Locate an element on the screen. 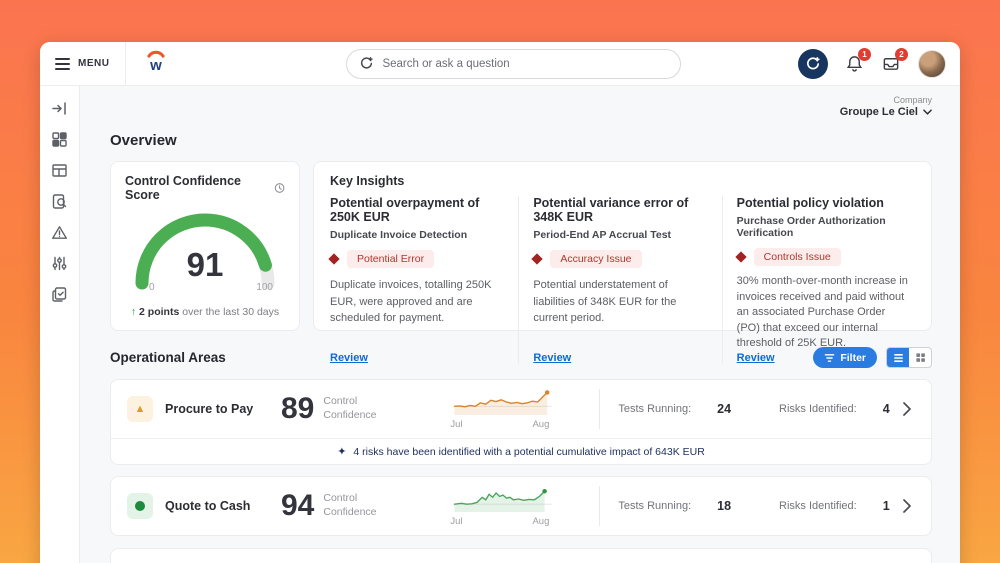  warning-triangle-icon is located at coordinates (59, 232).